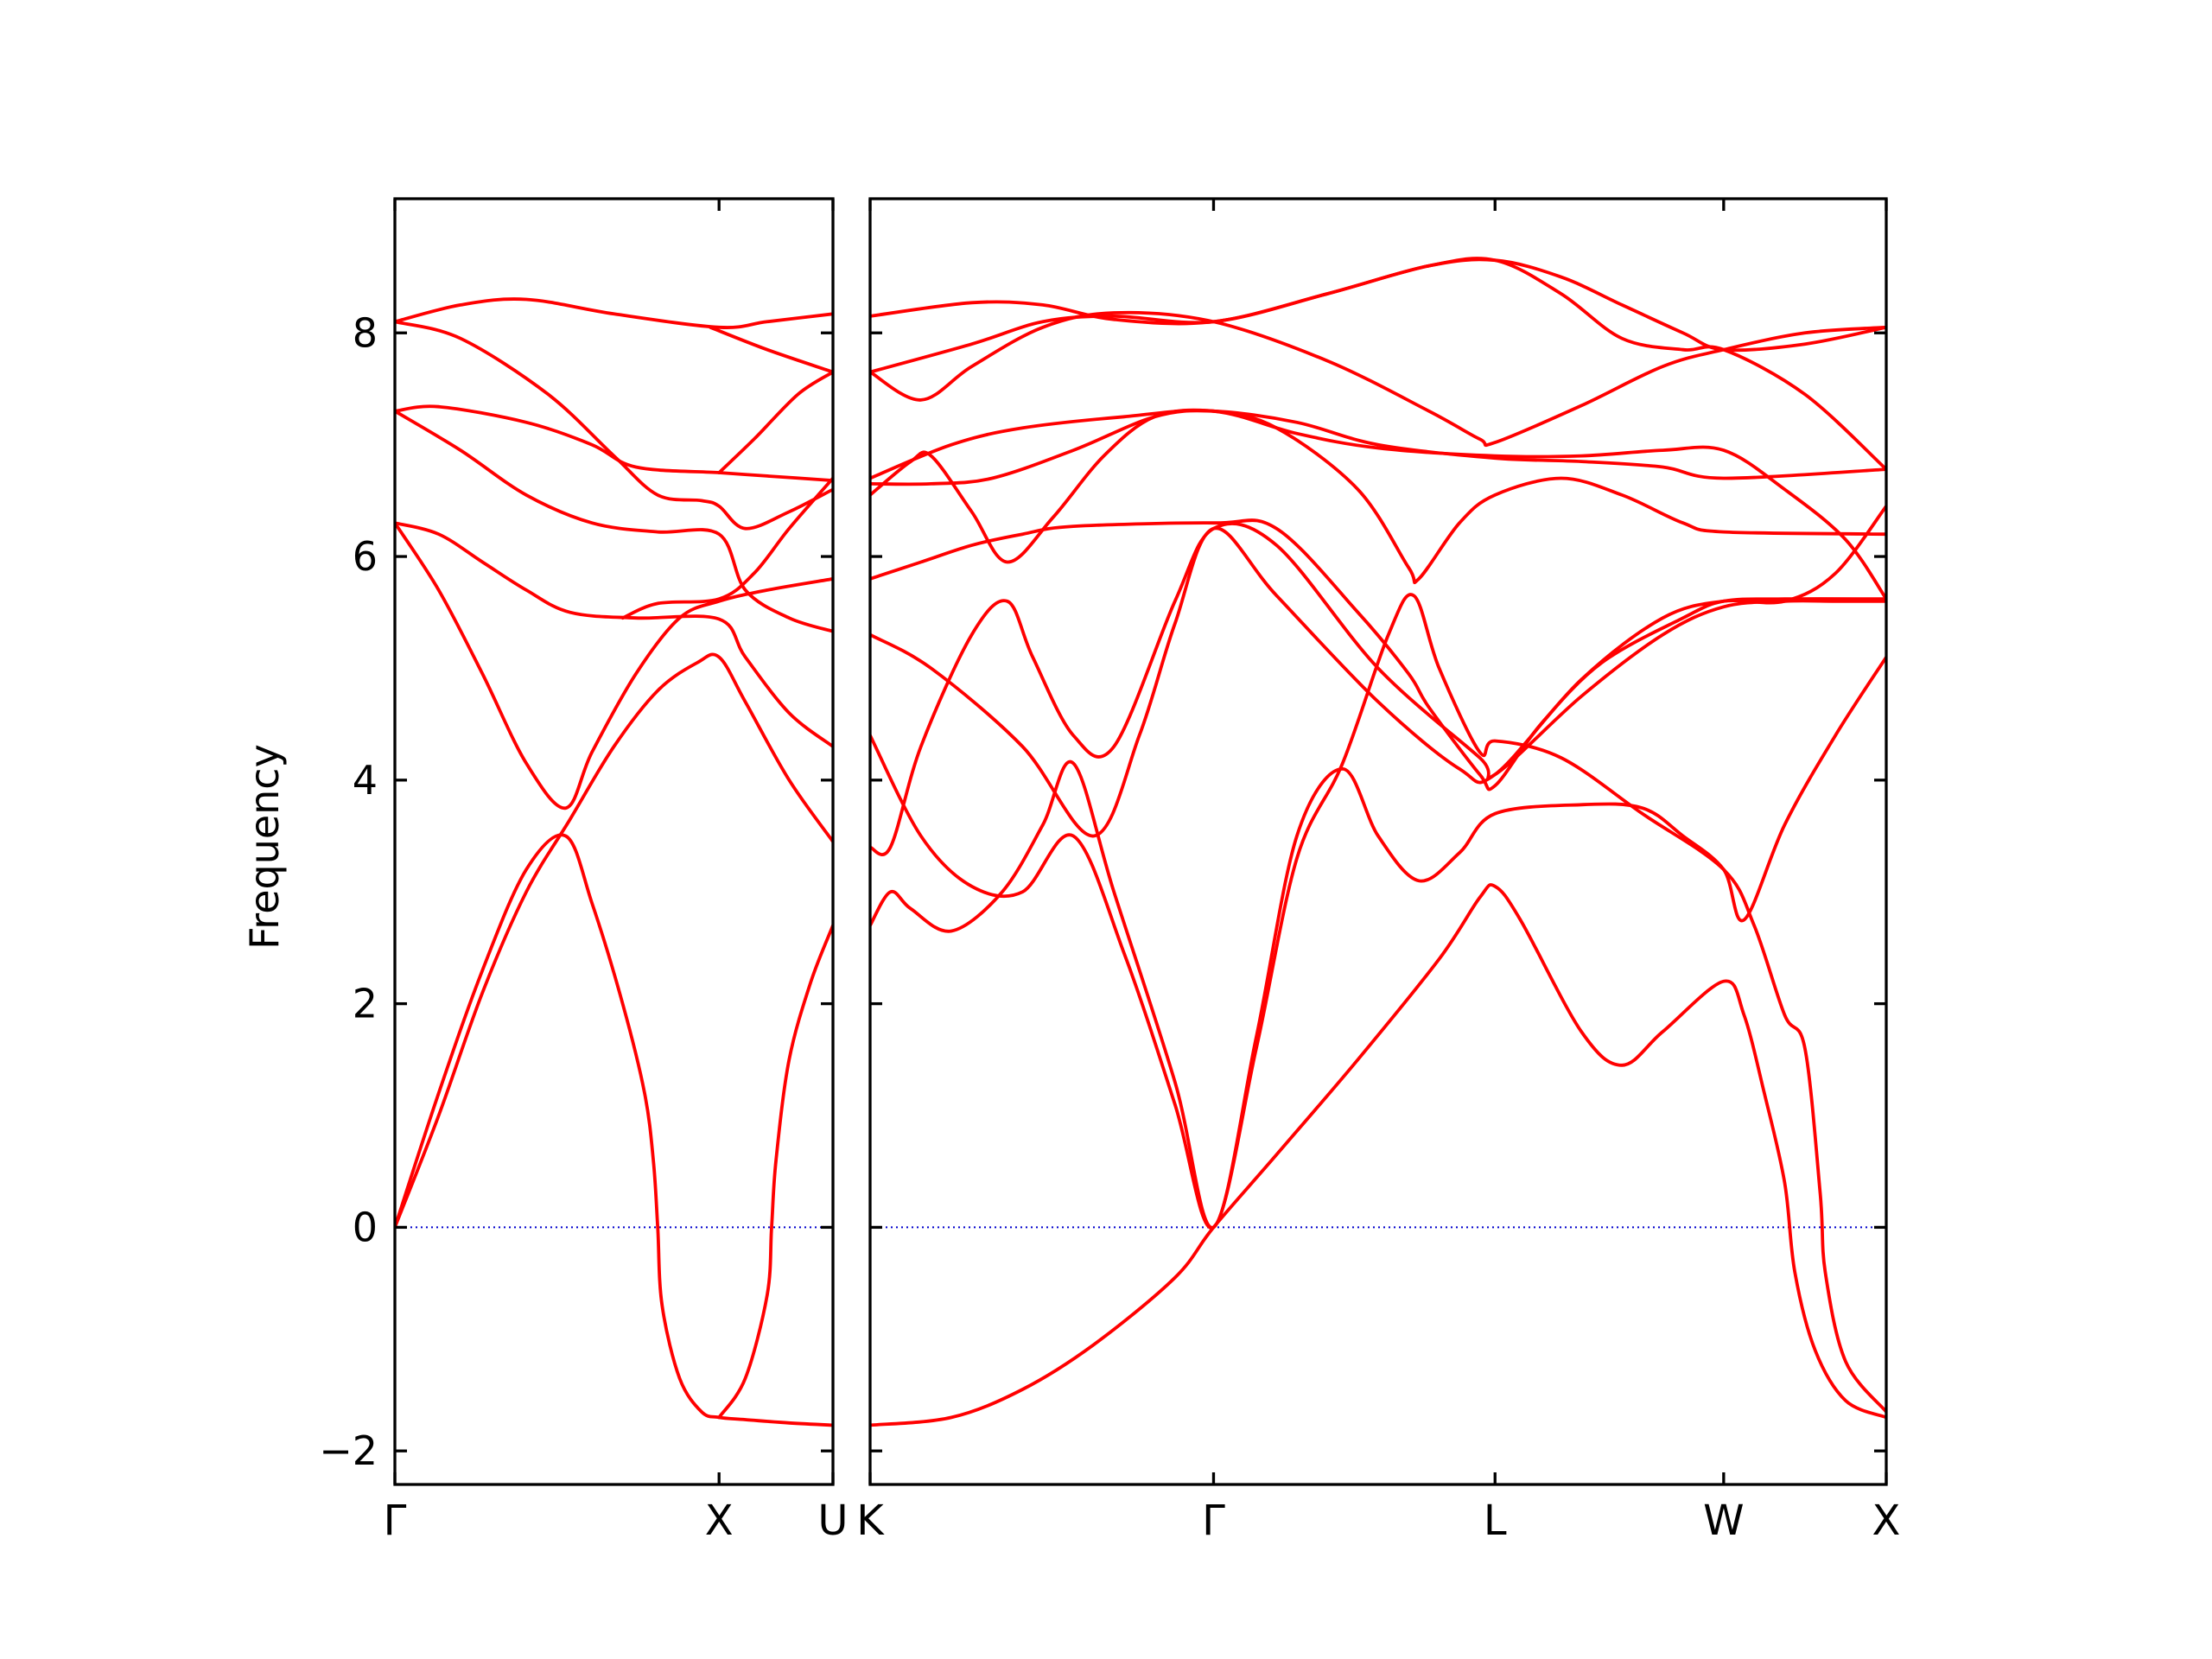 This screenshot has width=2212, height=1659. I want to click on y-tick-label: −2, so click(348, 1450).